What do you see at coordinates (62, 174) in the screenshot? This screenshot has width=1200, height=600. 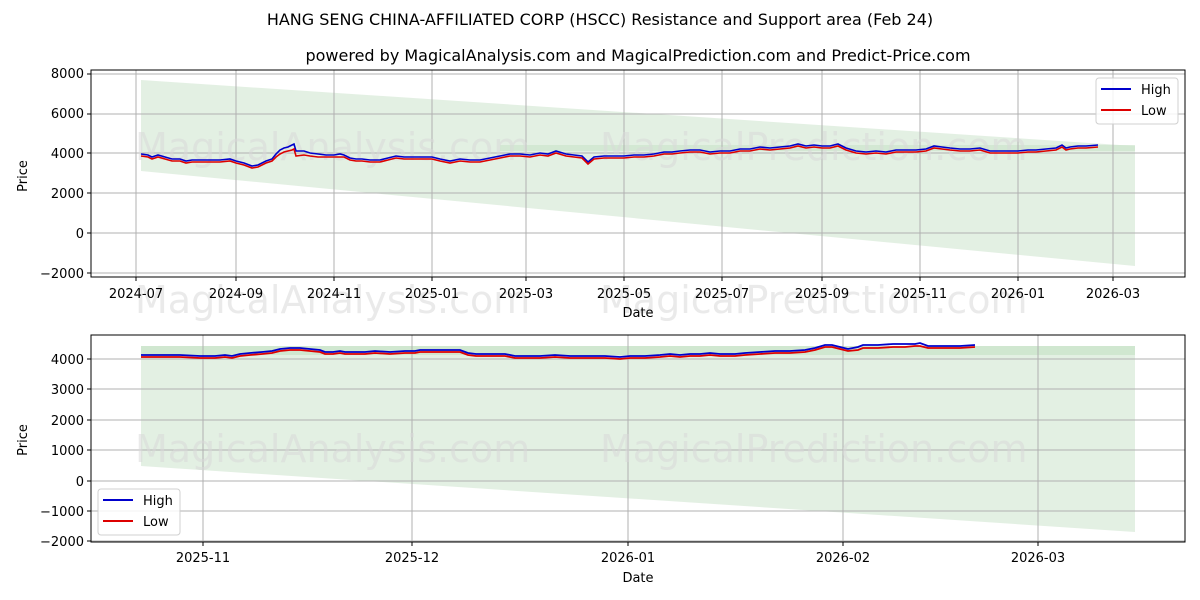 I see `top-y-tick-labels: 8000 6000 4000 2000 0 −2000` at bounding box center [62, 174].